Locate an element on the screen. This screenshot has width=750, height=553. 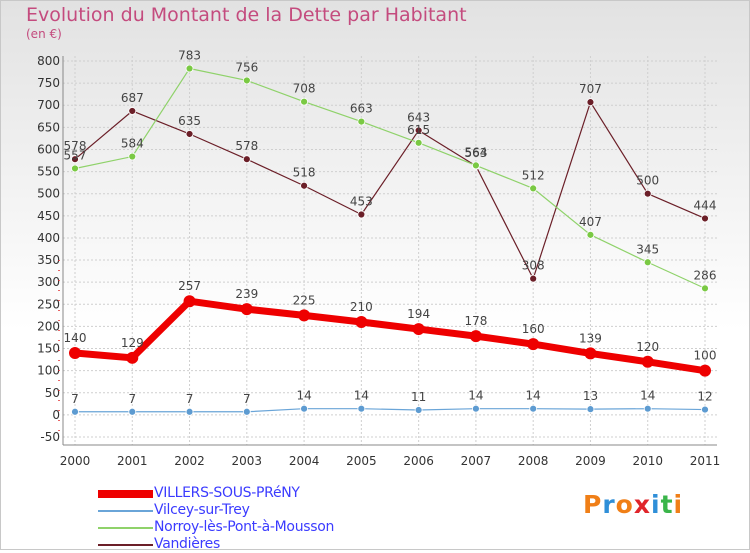
data-label: 178 is located at coordinates (475, 321).